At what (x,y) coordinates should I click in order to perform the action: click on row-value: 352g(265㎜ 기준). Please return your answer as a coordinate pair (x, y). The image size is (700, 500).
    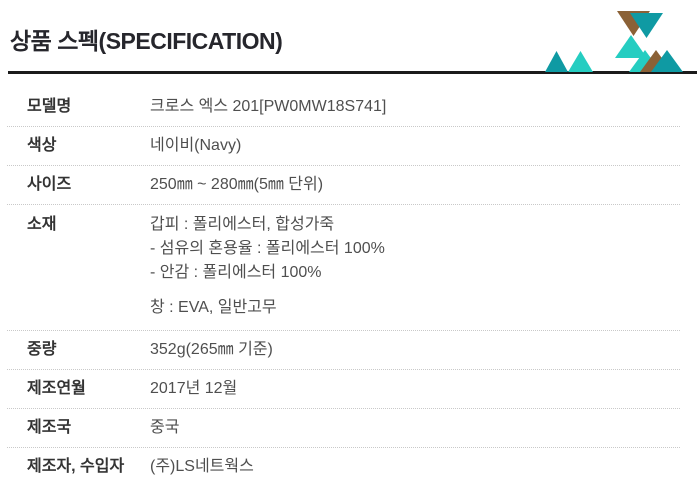
    Looking at the image, I should click on (211, 349).